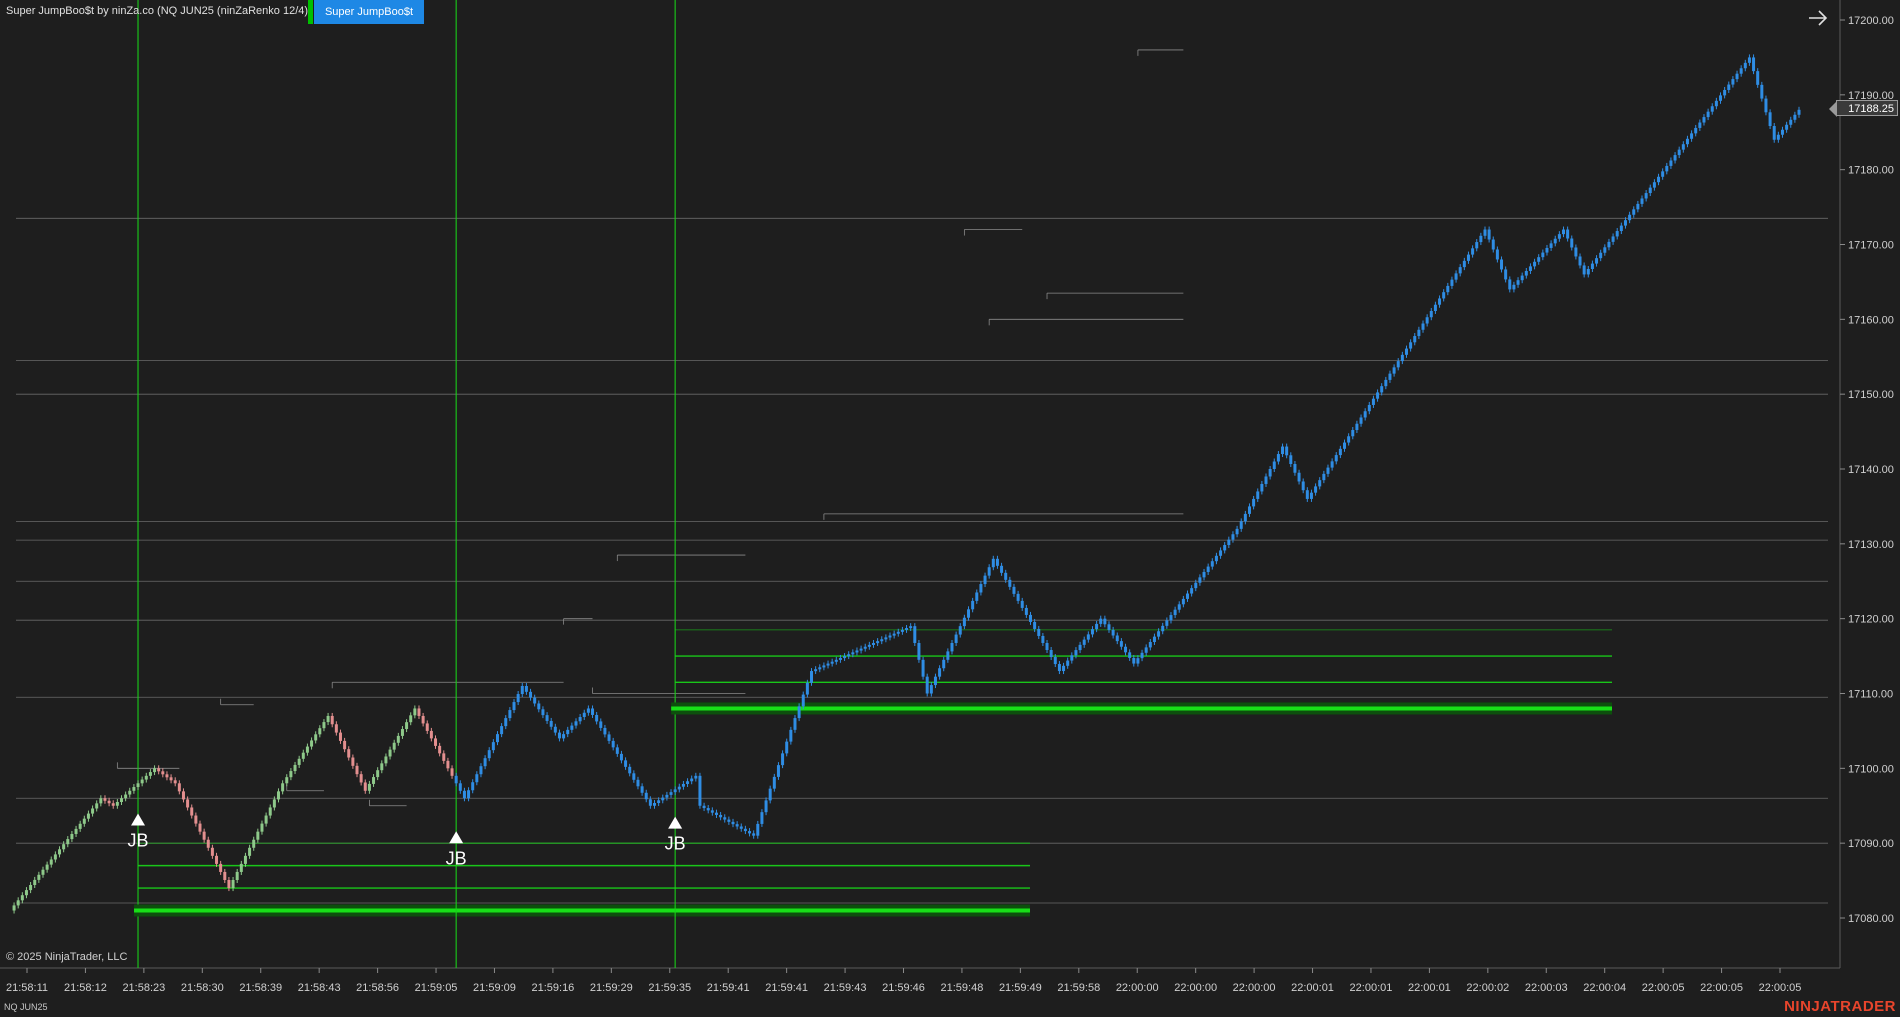 The width and height of the screenshot is (1900, 1017). What do you see at coordinates (1871, 769) in the screenshot?
I see `y-tick-label: 17100.00` at bounding box center [1871, 769].